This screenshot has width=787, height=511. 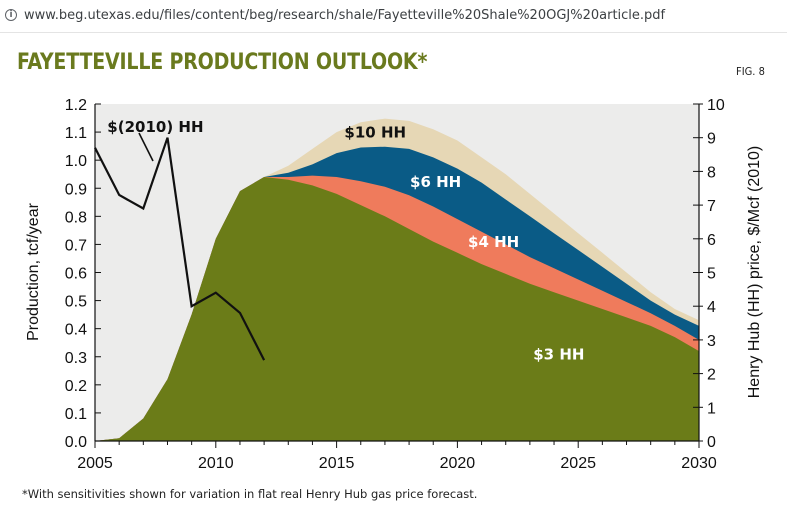 I want to click on y-tick-label: 1.0, so click(x=76, y=161).